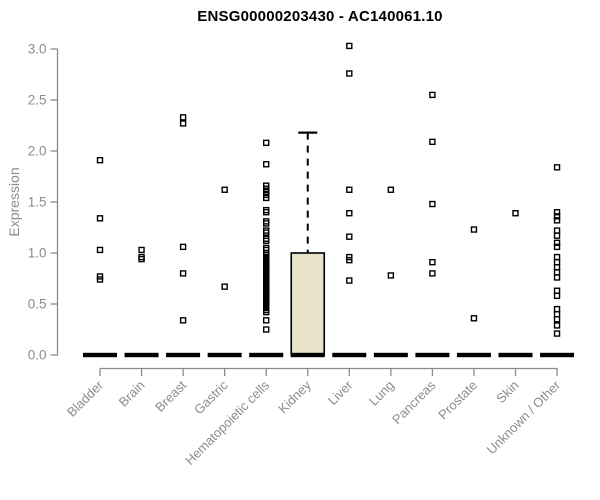 The image size is (600, 500). Describe the element at coordinates (132, 394) in the screenshot. I see `x-tick-label: Brain` at that location.